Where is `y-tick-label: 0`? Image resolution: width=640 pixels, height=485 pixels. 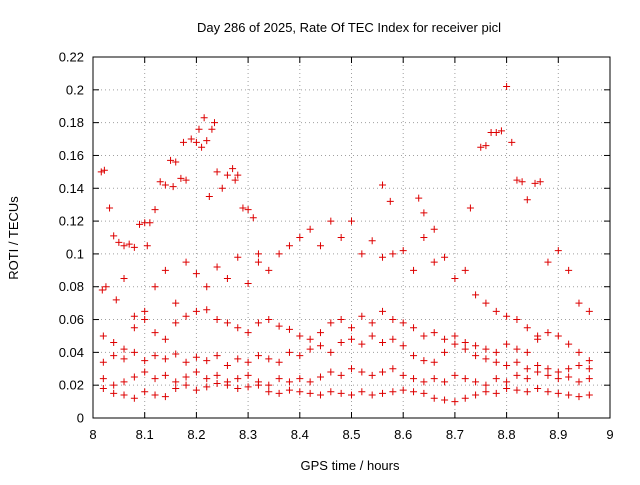
y-tick-label: 0 is located at coordinates (80, 418).